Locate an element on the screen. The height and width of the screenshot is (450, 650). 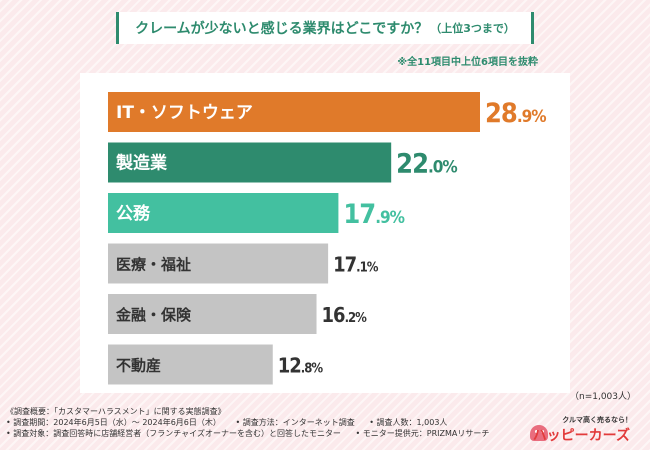
footer-summary: 《調査概要：「カスタマーハラスメント」に関する実態調査》 is located at coordinates (116, 411).